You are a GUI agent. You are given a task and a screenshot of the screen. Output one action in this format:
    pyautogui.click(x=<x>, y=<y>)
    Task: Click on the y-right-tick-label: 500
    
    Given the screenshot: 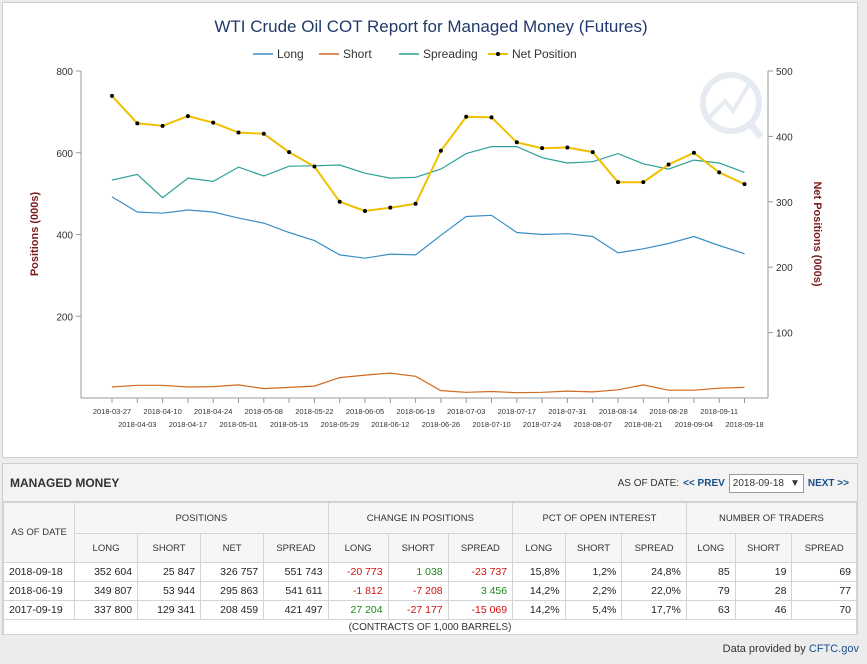 What is the action you would take?
    pyautogui.click(x=784, y=72)
    